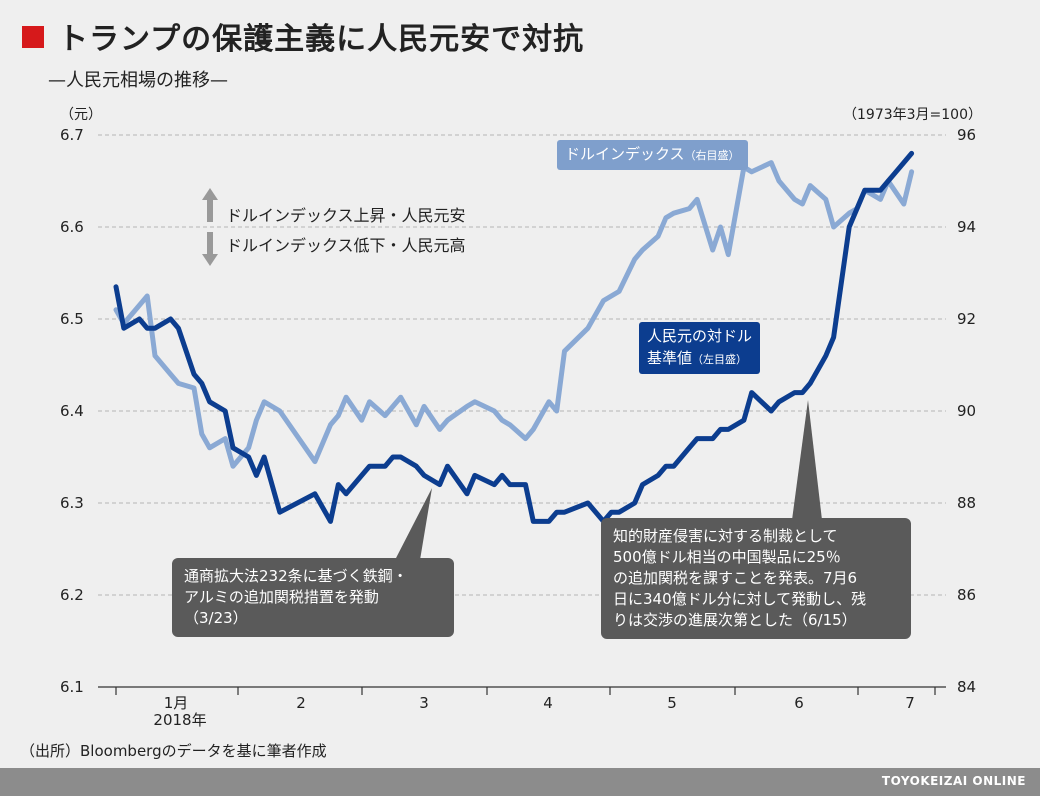 The height and width of the screenshot is (796, 1040). I want to click on dollar-index-axis-note: （右目盛）, so click(712, 155).